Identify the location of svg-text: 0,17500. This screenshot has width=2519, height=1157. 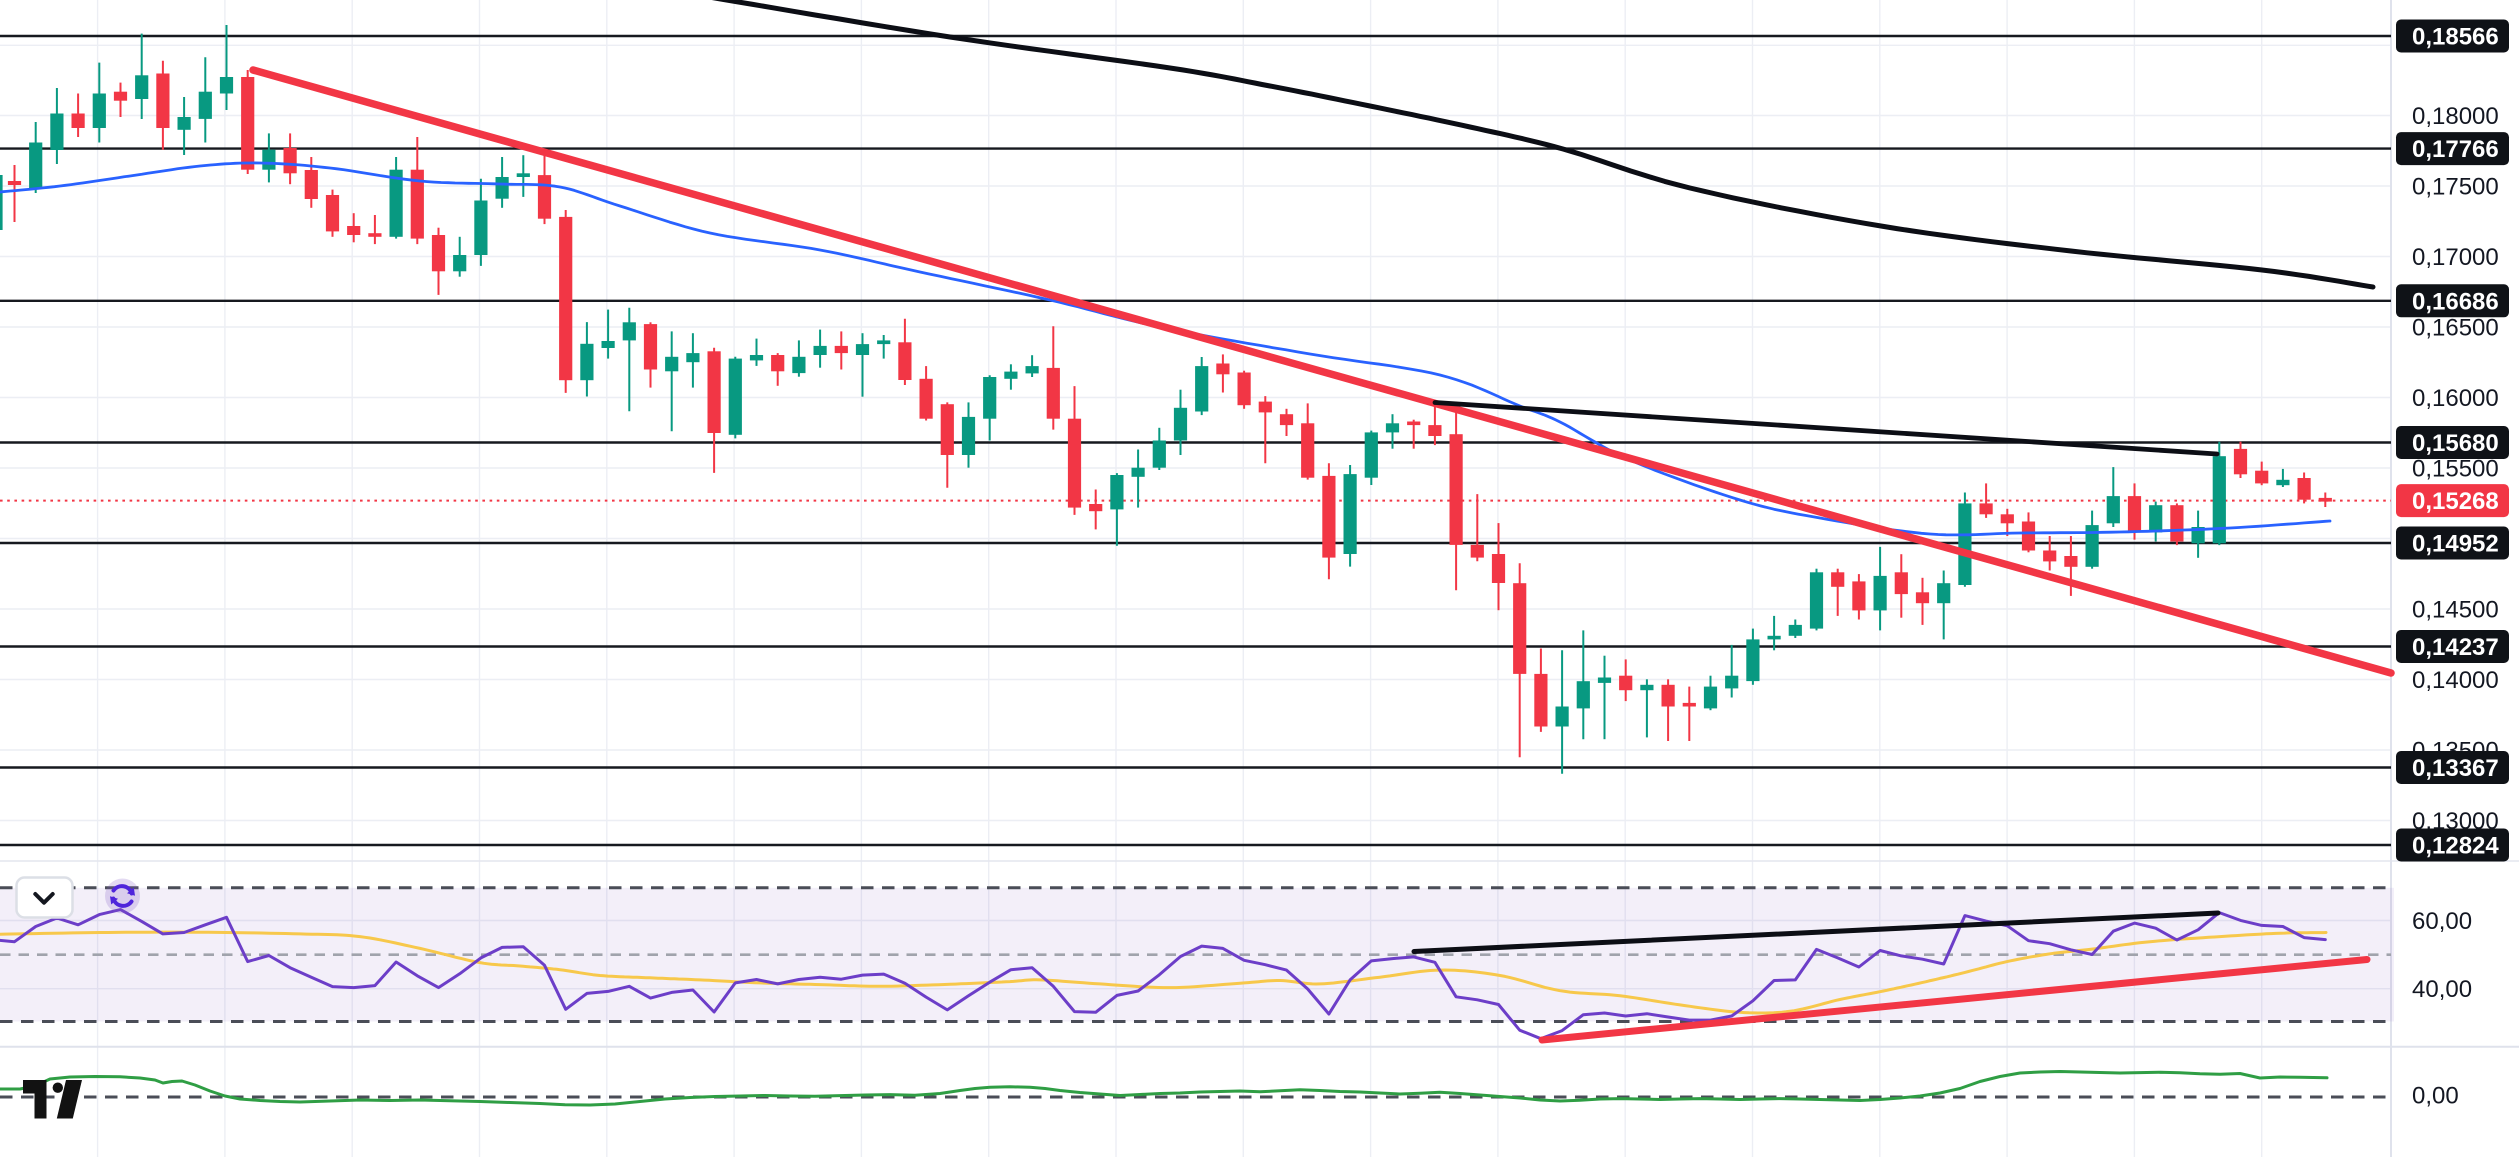
(2455, 187).